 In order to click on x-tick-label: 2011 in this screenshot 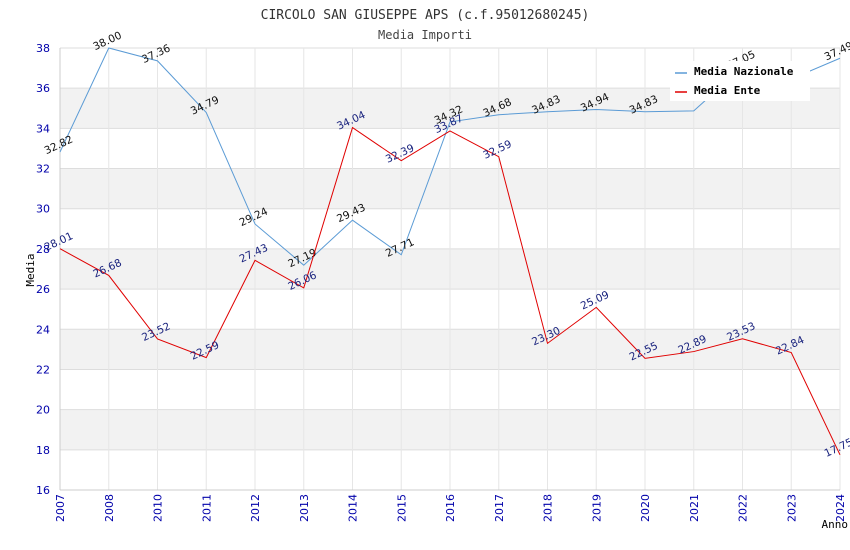, I will do `click(206, 508)`.